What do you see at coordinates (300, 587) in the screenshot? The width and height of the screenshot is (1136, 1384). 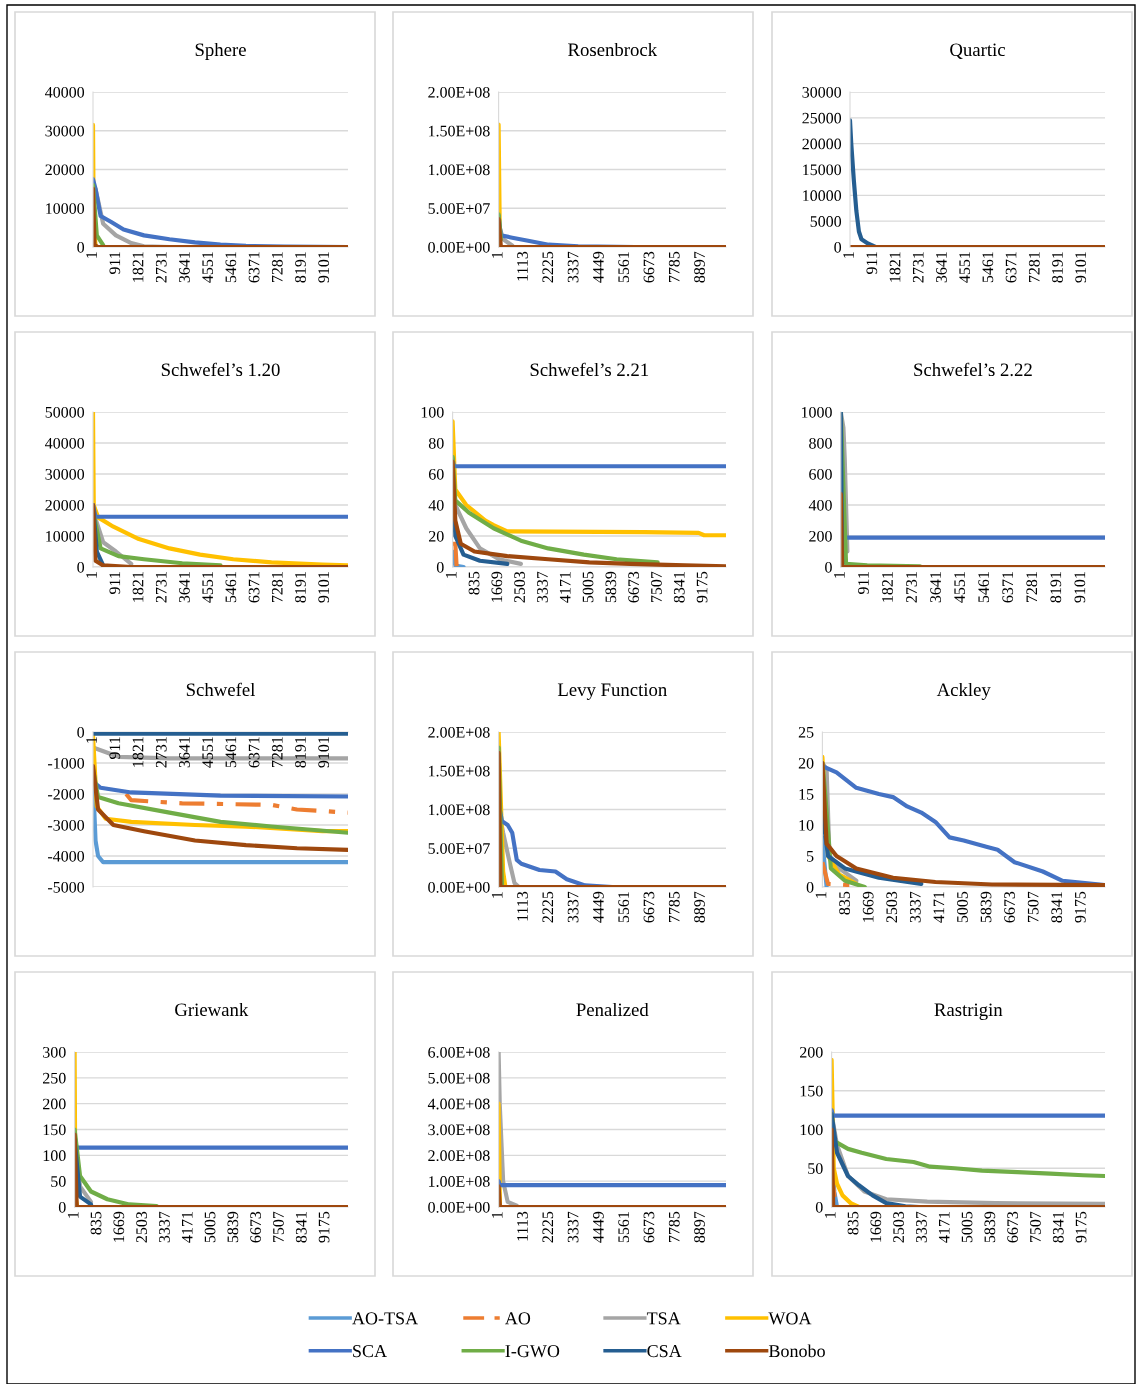 I see `x-tick-label: 8191` at bounding box center [300, 587].